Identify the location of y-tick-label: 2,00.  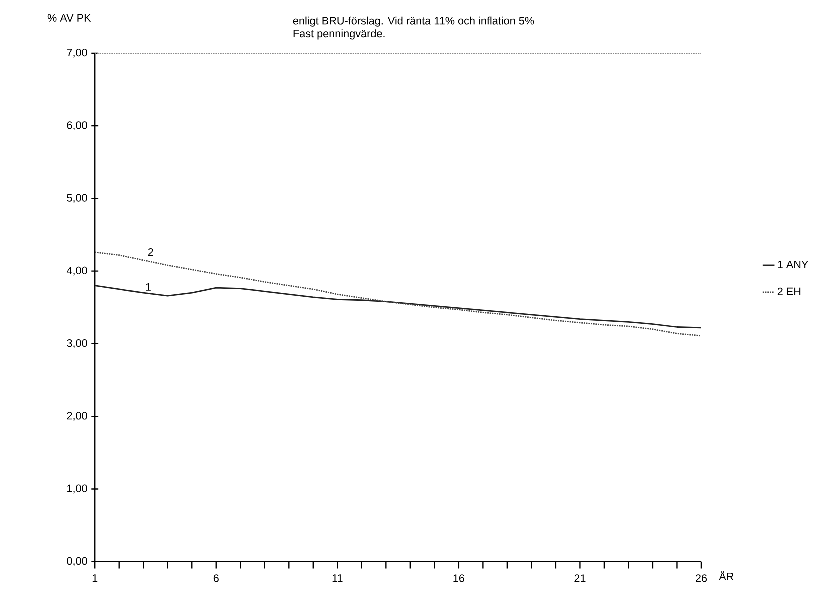
(77, 416).